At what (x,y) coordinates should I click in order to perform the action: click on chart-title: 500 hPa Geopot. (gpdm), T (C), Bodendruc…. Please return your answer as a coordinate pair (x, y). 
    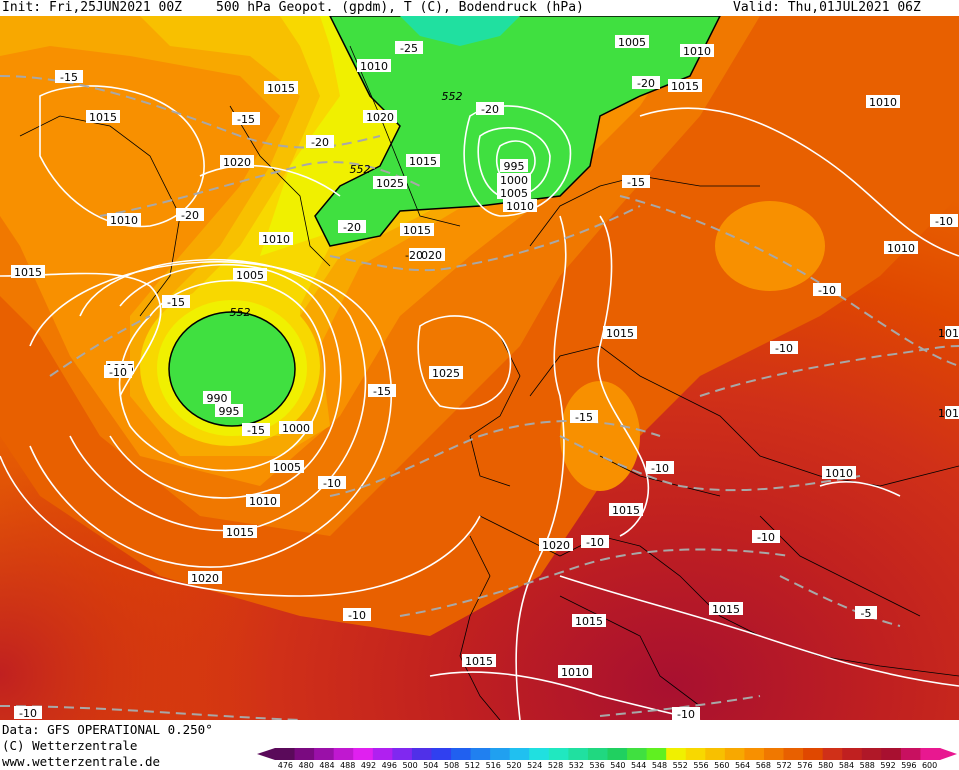
    Looking at the image, I should click on (400, 7).